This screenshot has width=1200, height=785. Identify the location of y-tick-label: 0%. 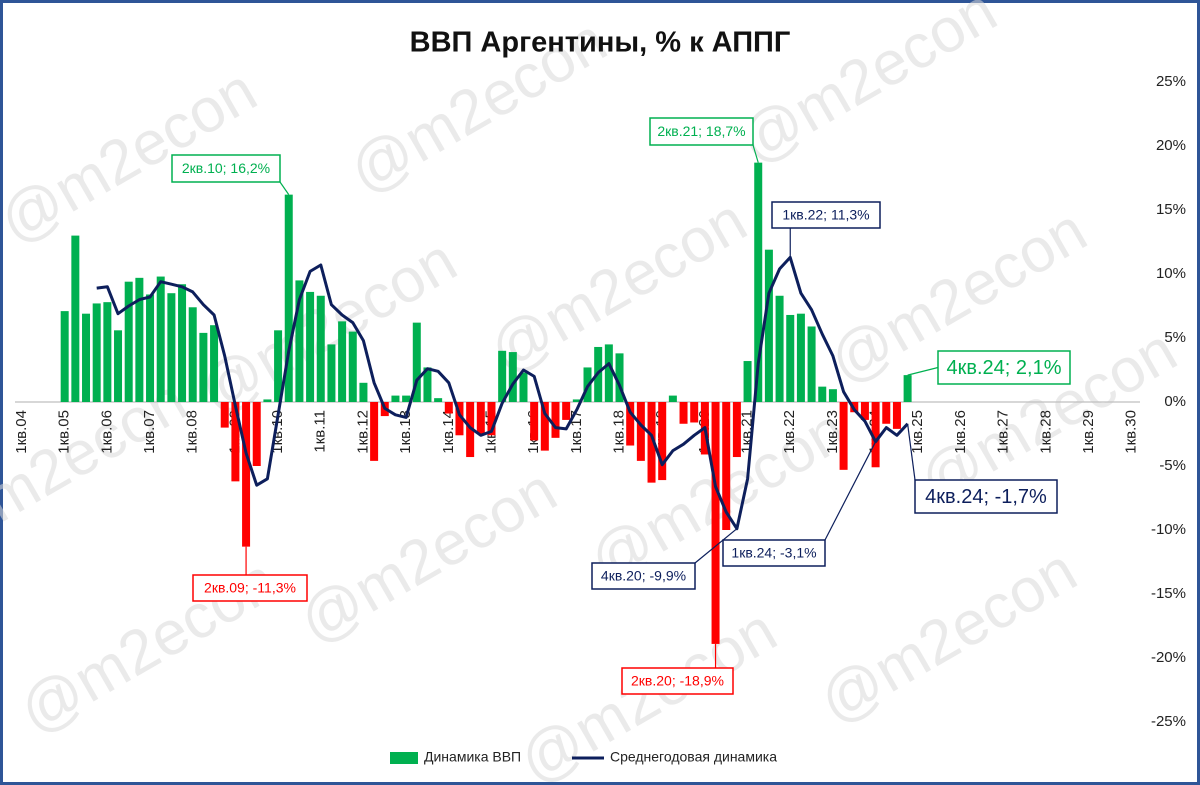
(1175, 401).